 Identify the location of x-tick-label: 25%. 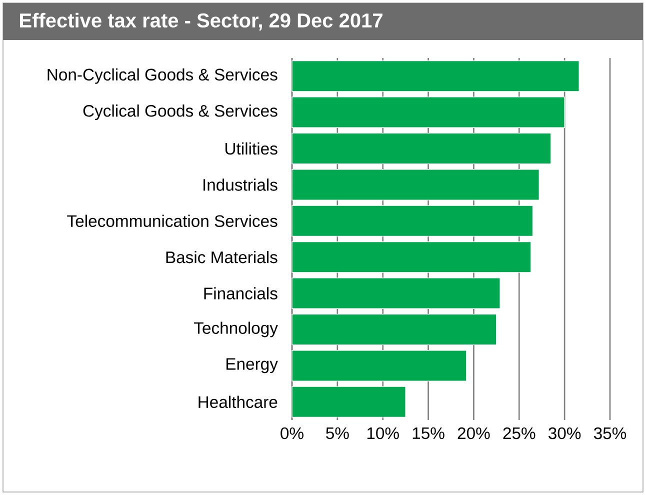
(519, 433).